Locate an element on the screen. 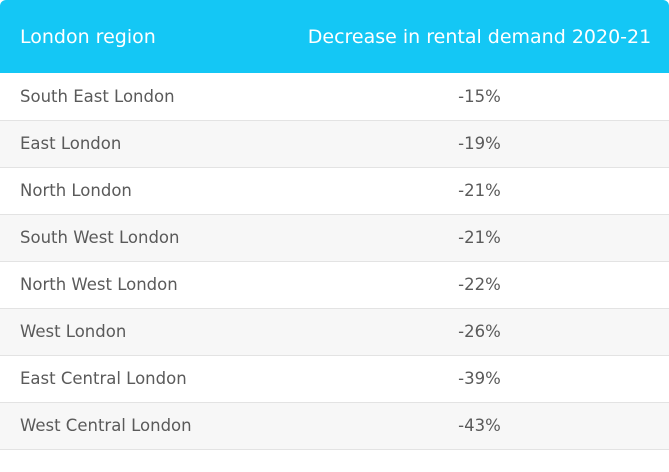  decrease-value-cell: -22% is located at coordinates (479, 284).